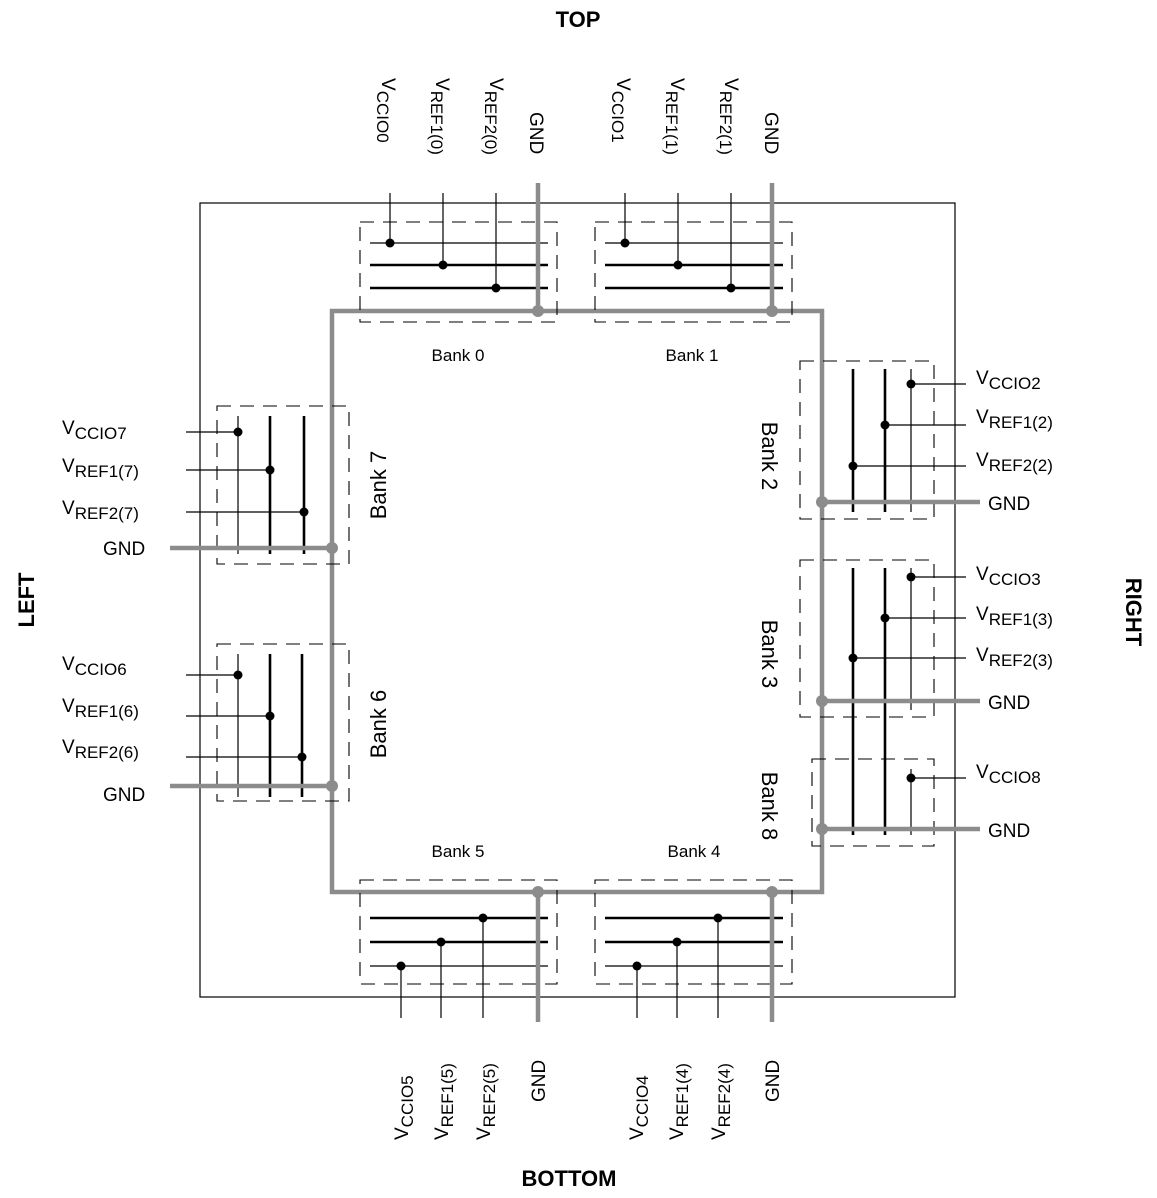 The image size is (1157, 1198). What do you see at coordinates (535, 133) in the screenshot?
I see `gnd-top-0-label: GND` at bounding box center [535, 133].